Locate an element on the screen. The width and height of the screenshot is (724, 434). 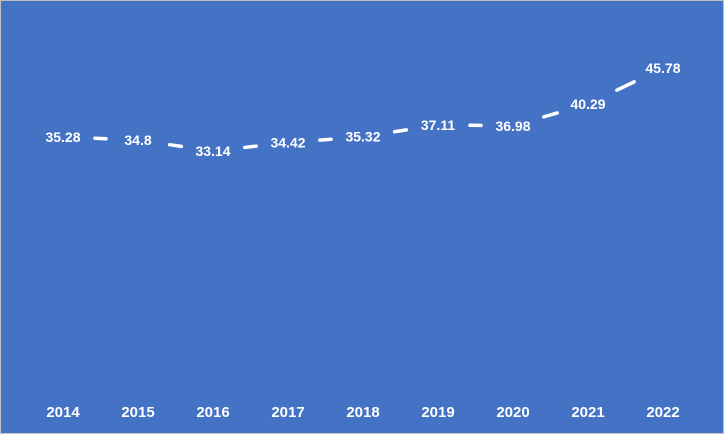
data-label-2020: 36.98 is located at coordinates (512, 126).